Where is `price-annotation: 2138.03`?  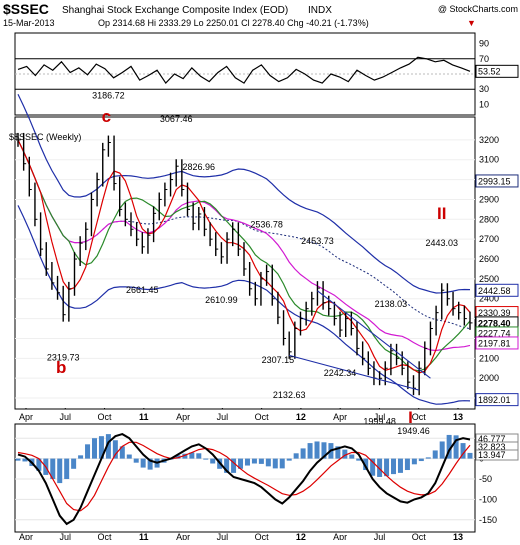
price-annotation: 2138.03 is located at coordinates (391, 304).